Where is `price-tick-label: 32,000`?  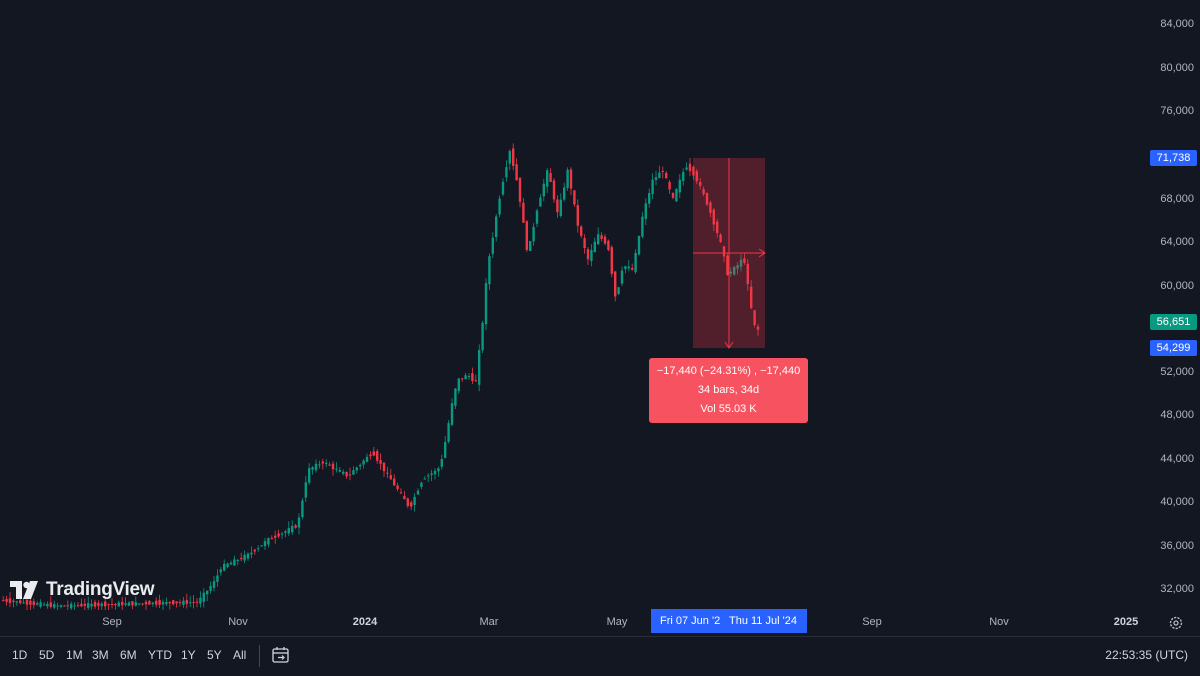 price-tick-label: 32,000 is located at coordinates (1177, 589).